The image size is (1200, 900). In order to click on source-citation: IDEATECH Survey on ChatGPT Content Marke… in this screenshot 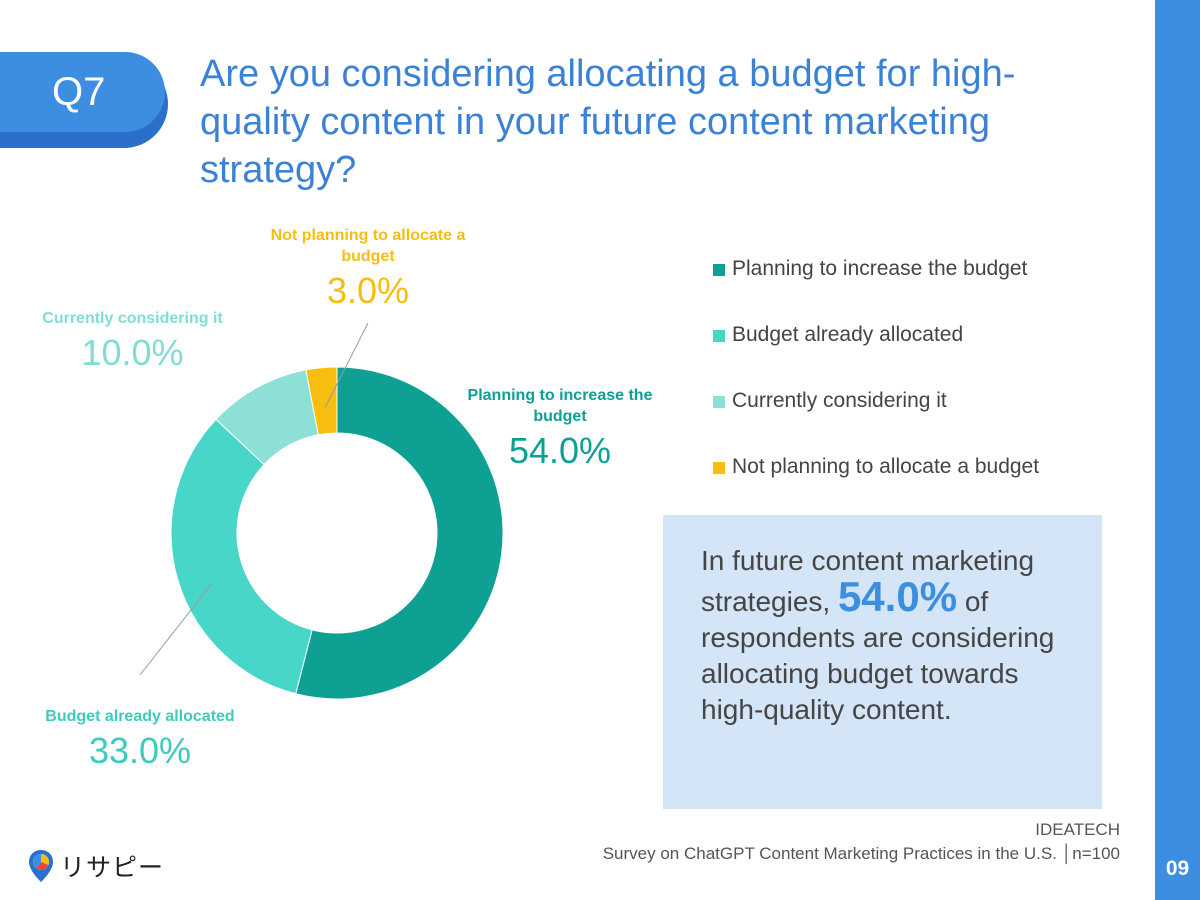, I will do `click(861, 842)`.